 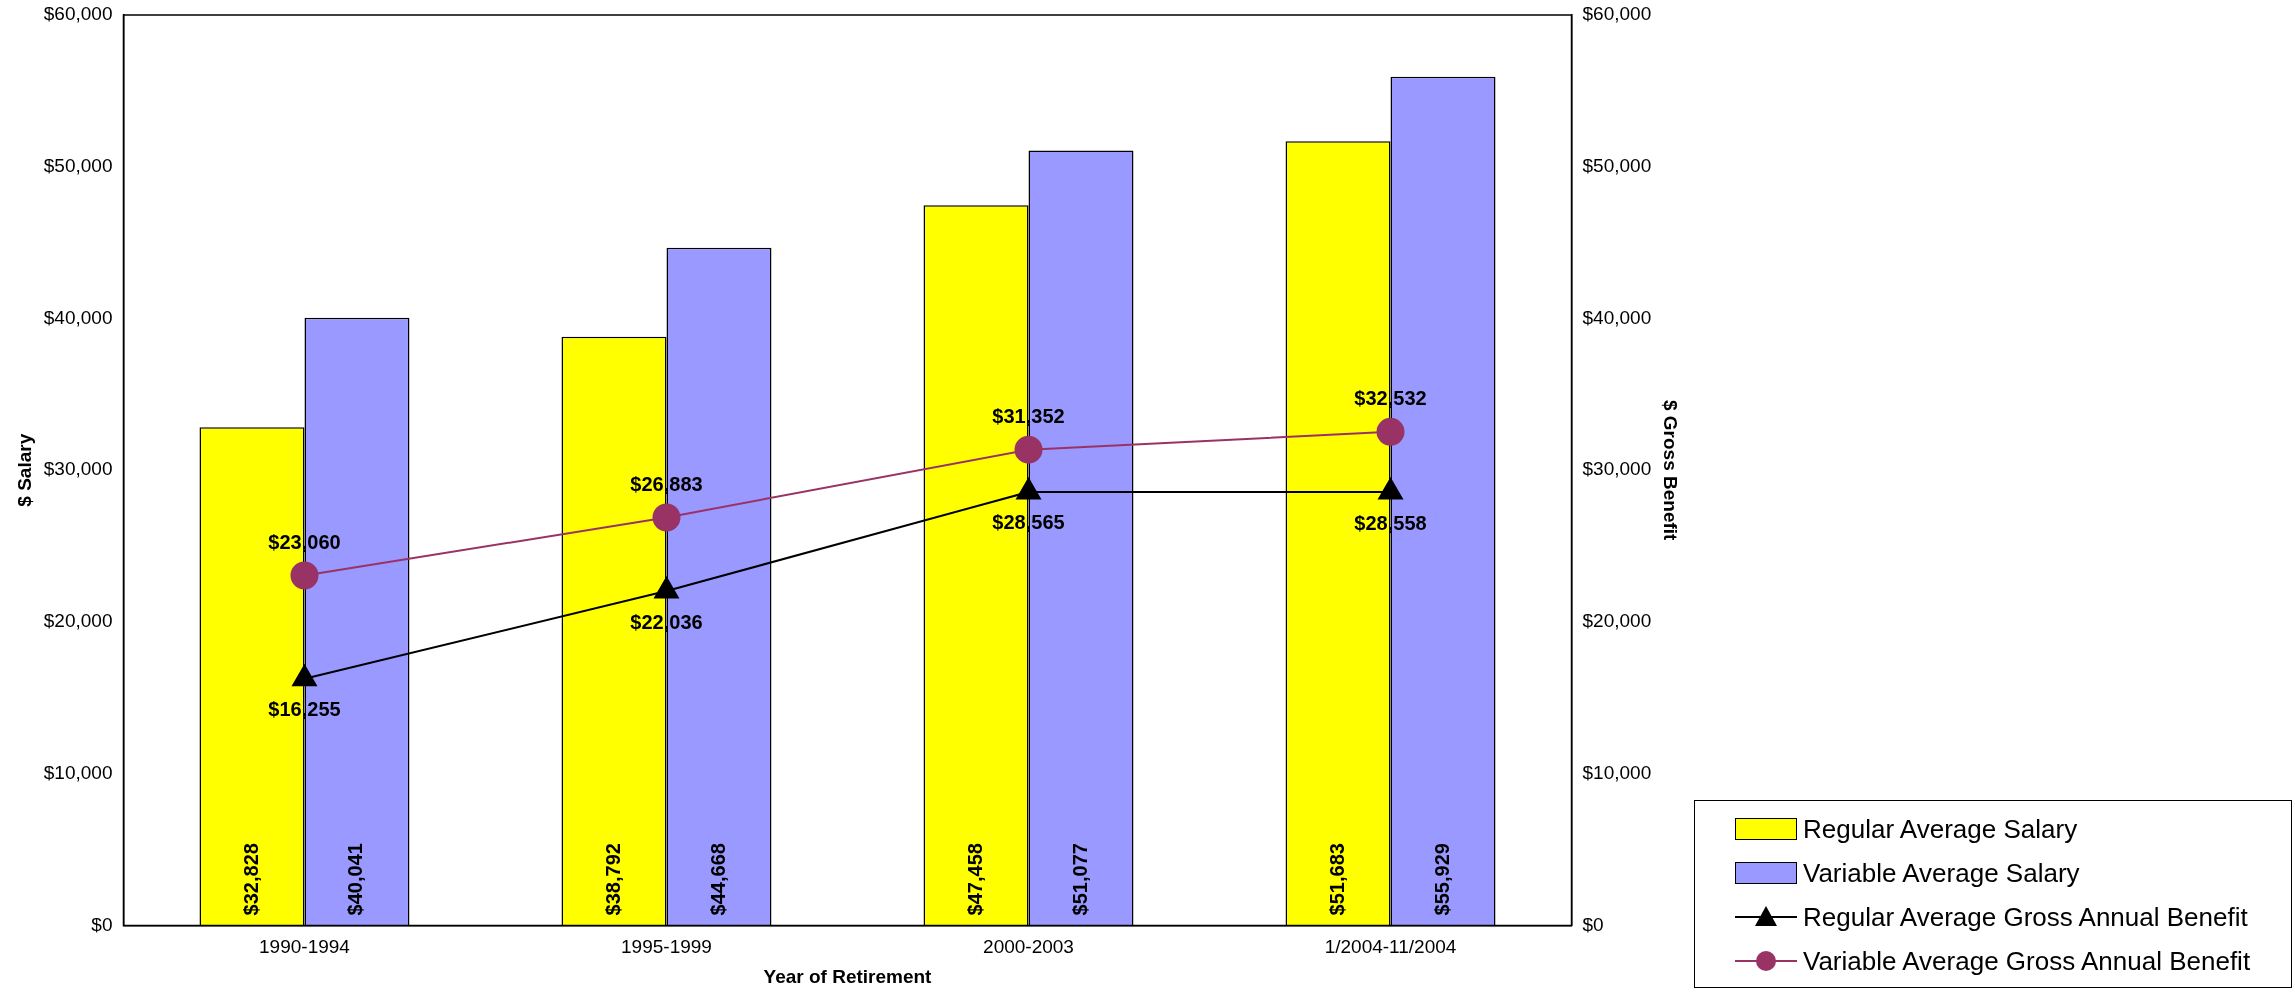 I want to click on data-label: $26,883, so click(x=666, y=484).